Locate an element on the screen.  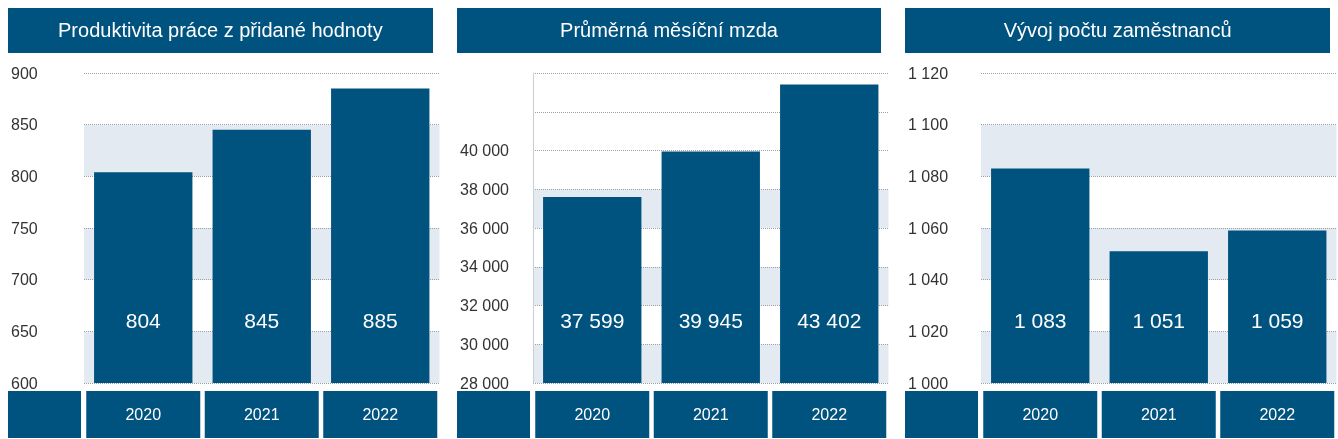
y-tick-label: 34 000 is located at coordinates (484, 267).